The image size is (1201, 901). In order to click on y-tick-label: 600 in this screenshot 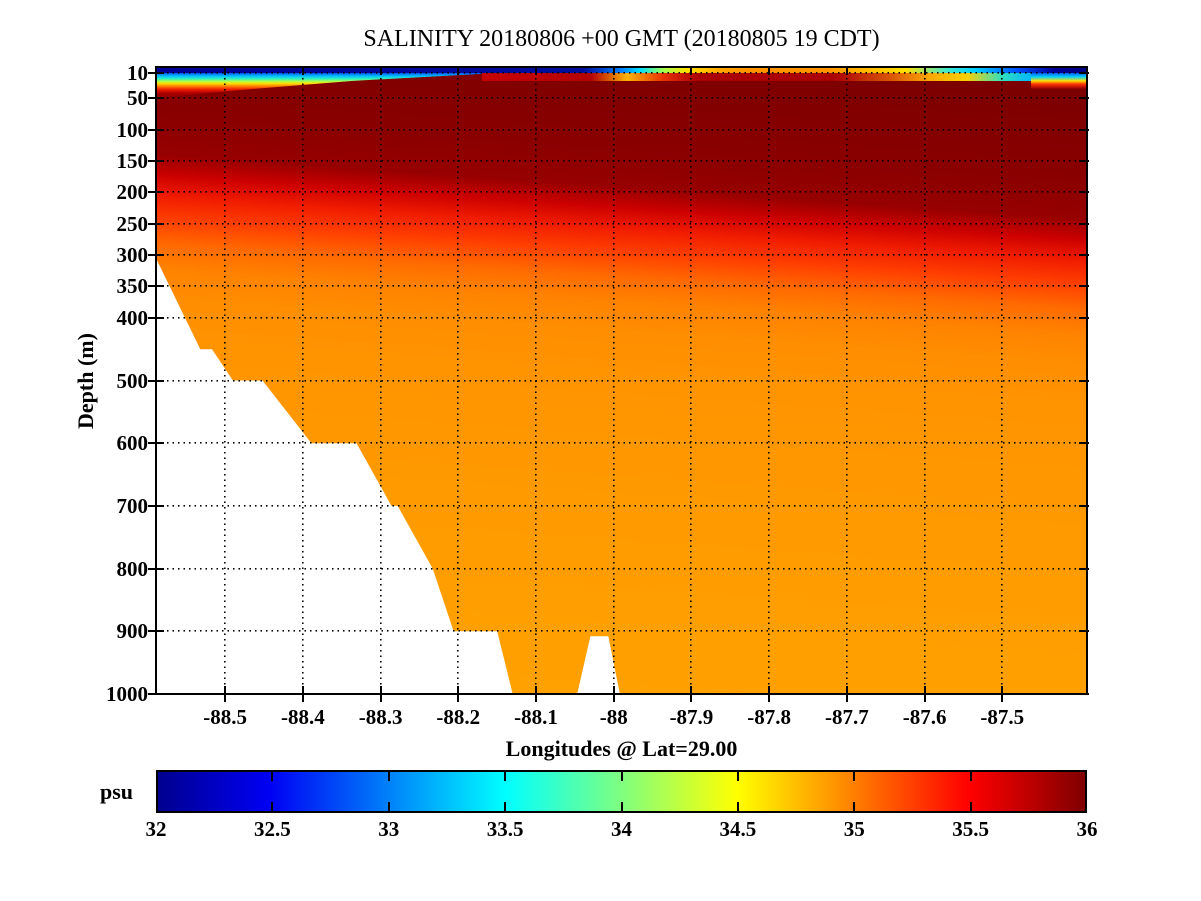, I will do `click(132, 443)`.